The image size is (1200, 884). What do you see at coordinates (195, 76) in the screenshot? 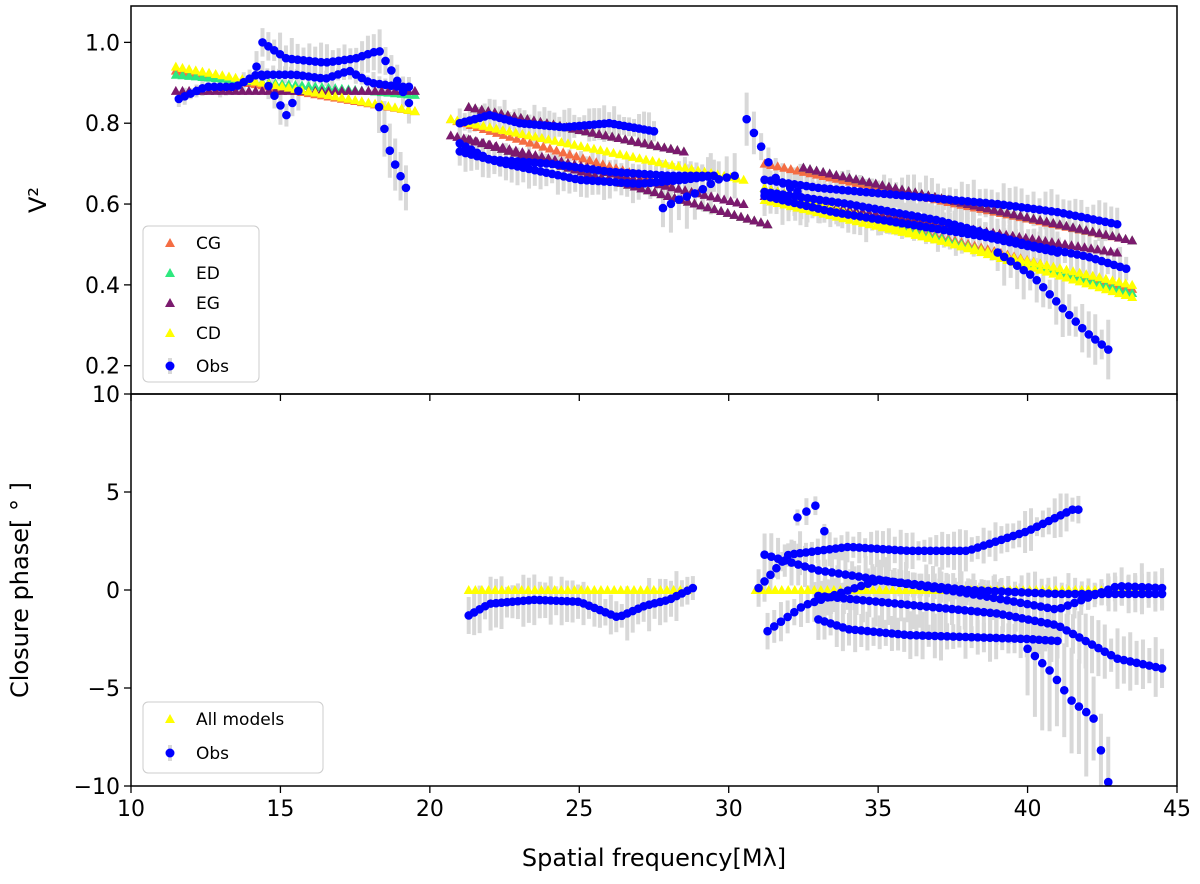
I see `model-marker-ed` at bounding box center [195, 76].